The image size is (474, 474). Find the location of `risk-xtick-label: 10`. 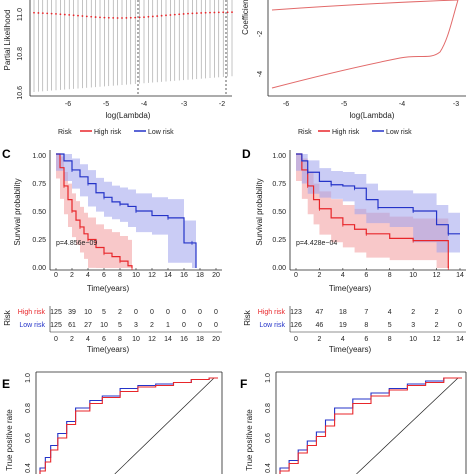

risk-xtick-label: 10 is located at coordinates (136, 339).